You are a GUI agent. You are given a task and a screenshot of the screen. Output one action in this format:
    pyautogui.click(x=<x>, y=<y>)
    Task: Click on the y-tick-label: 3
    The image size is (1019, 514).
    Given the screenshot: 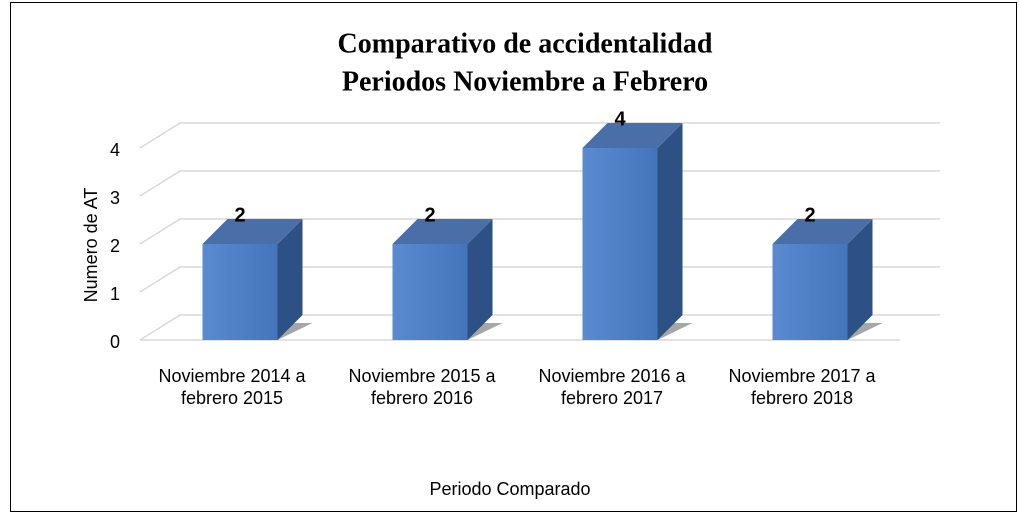 What is the action you would take?
    pyautogui.click(x=115, y=198)
    